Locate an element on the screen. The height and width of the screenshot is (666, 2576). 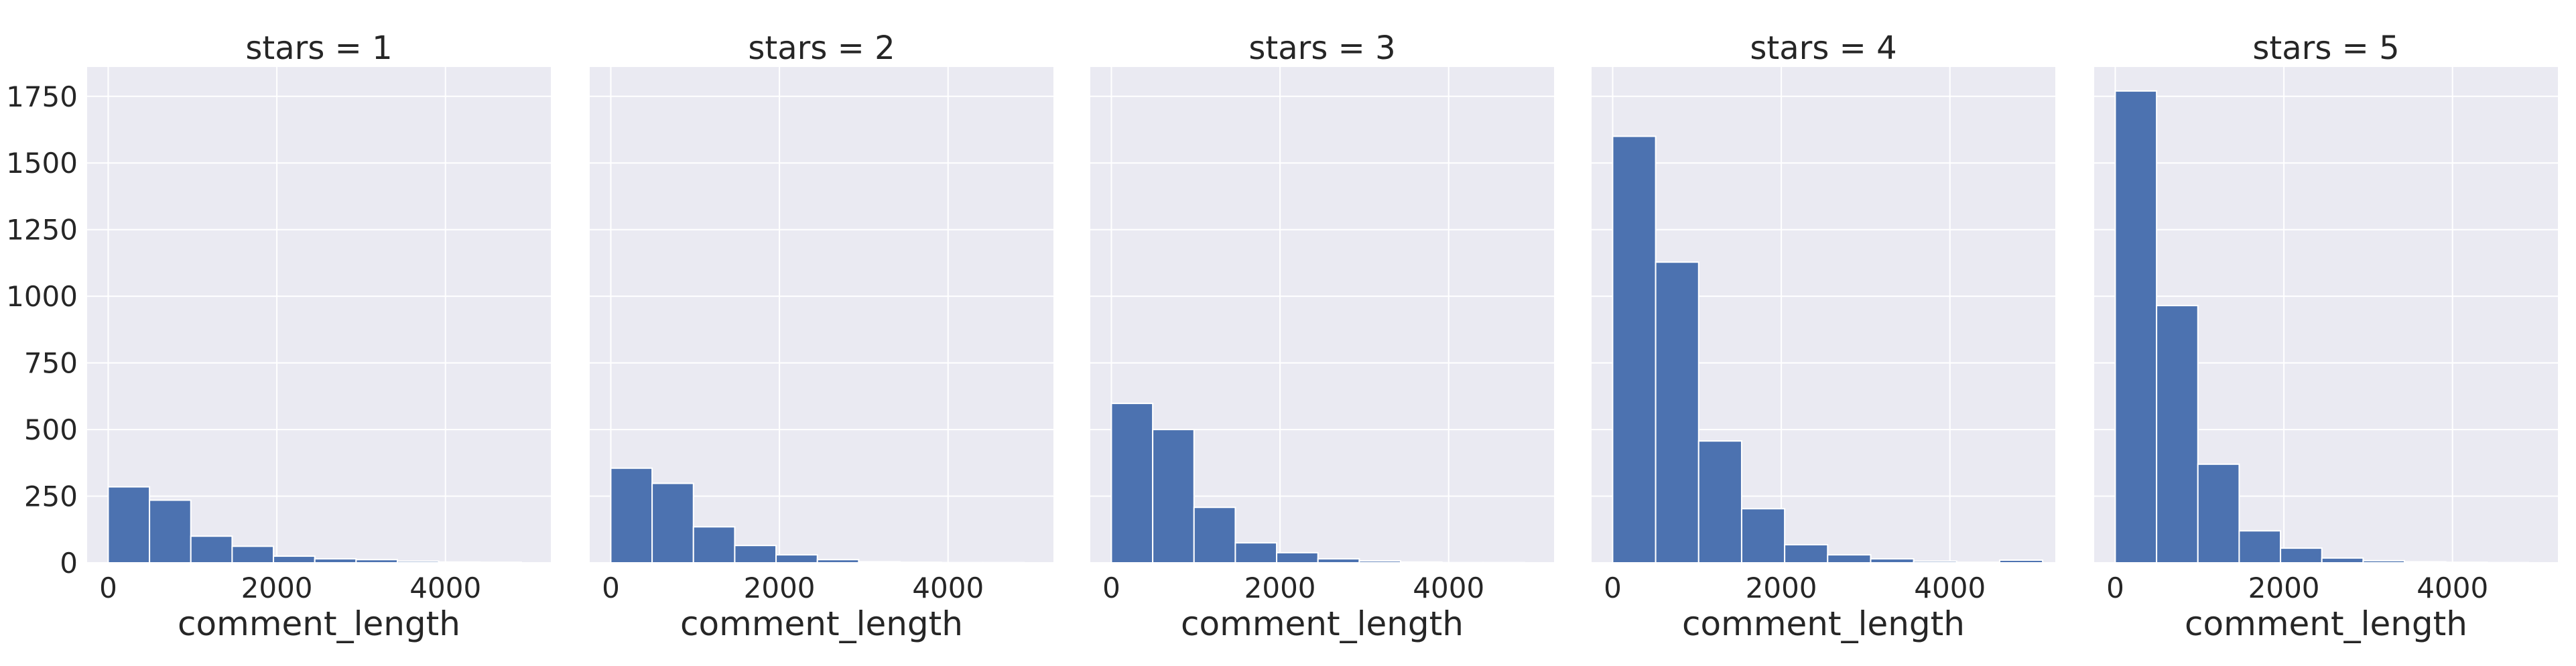
y-tick-label: 1250 is located at coordinates (42, 230).